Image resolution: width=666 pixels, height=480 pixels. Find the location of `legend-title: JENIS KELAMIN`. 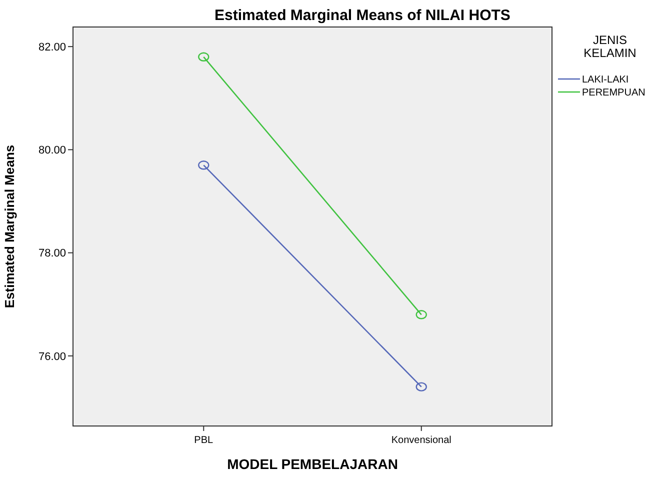

legend-title: JENIS KELAMIN is located at coordinates (610, 46).